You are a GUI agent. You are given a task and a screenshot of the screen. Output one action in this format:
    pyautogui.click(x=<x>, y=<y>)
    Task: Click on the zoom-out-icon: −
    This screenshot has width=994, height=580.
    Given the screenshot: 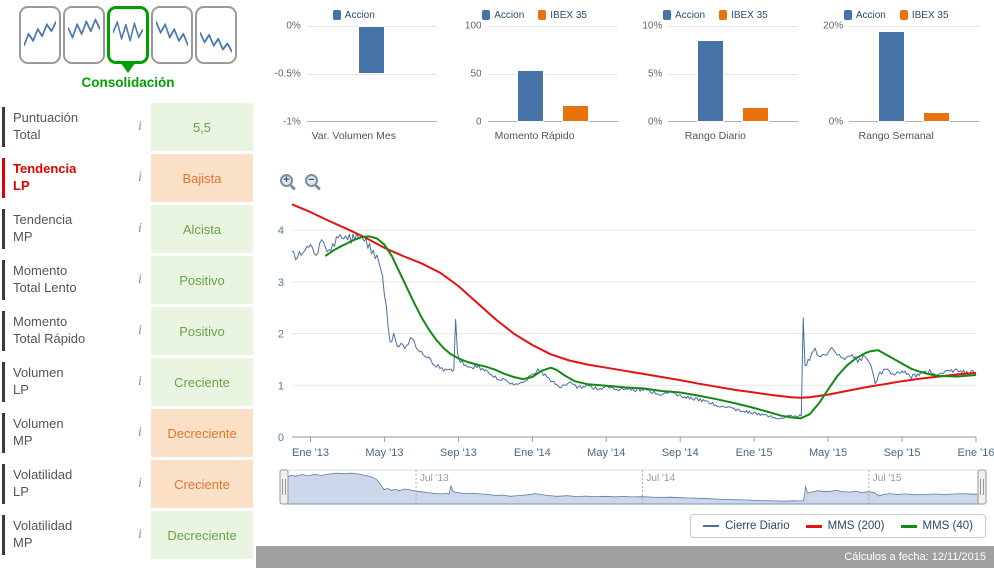 What is the action you would take?
    pyautogui.click(x=311, y=180)
    